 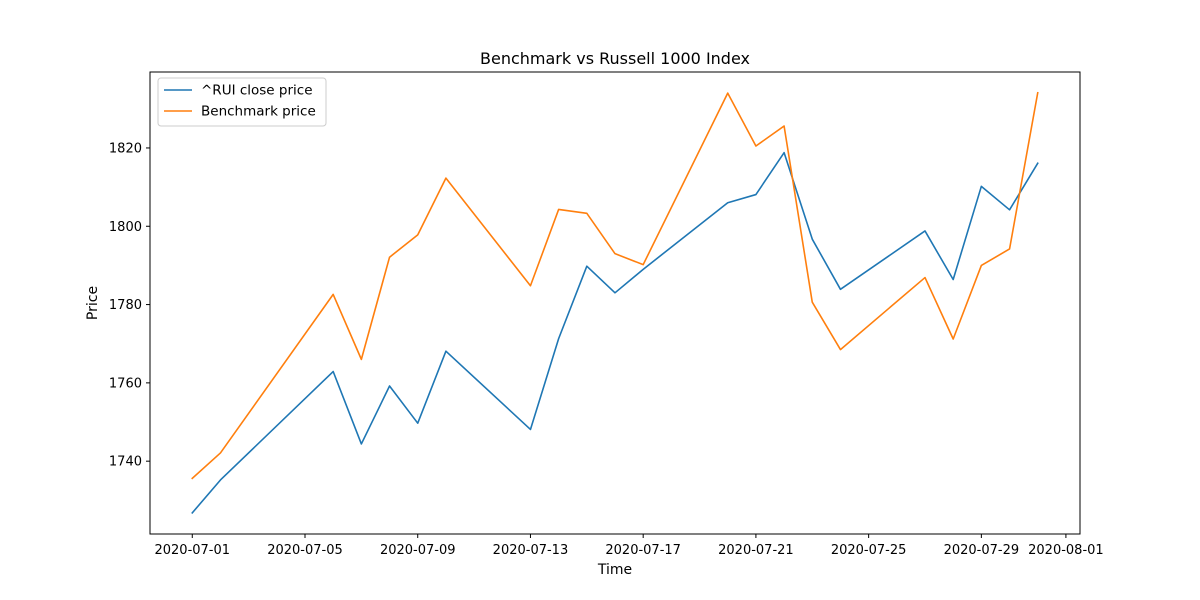 I want to click on legend-box, so click(x=242, y=102).